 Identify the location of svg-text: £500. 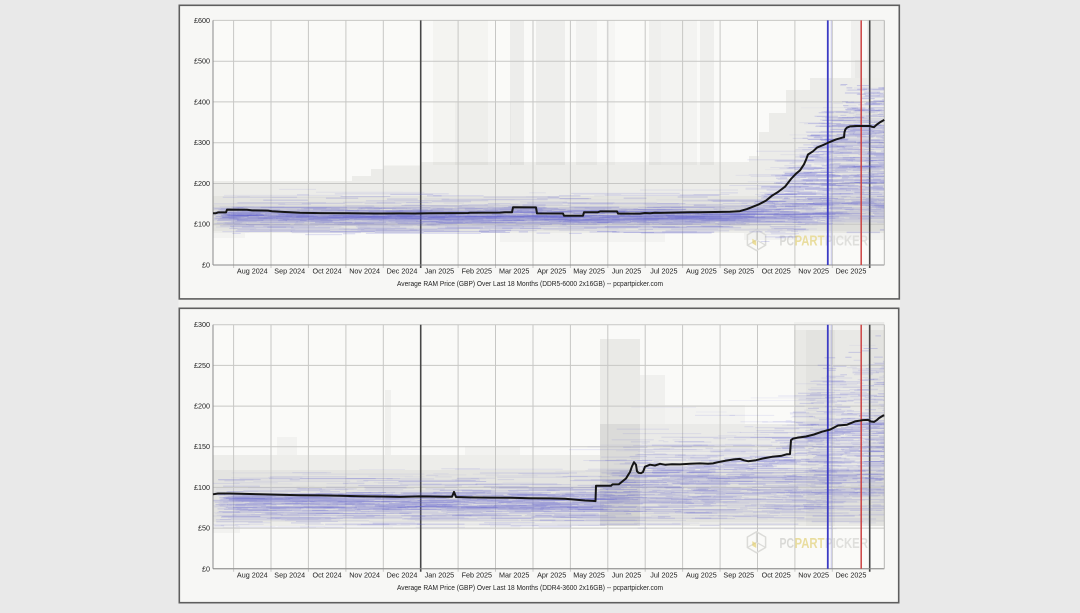
(202, 61).